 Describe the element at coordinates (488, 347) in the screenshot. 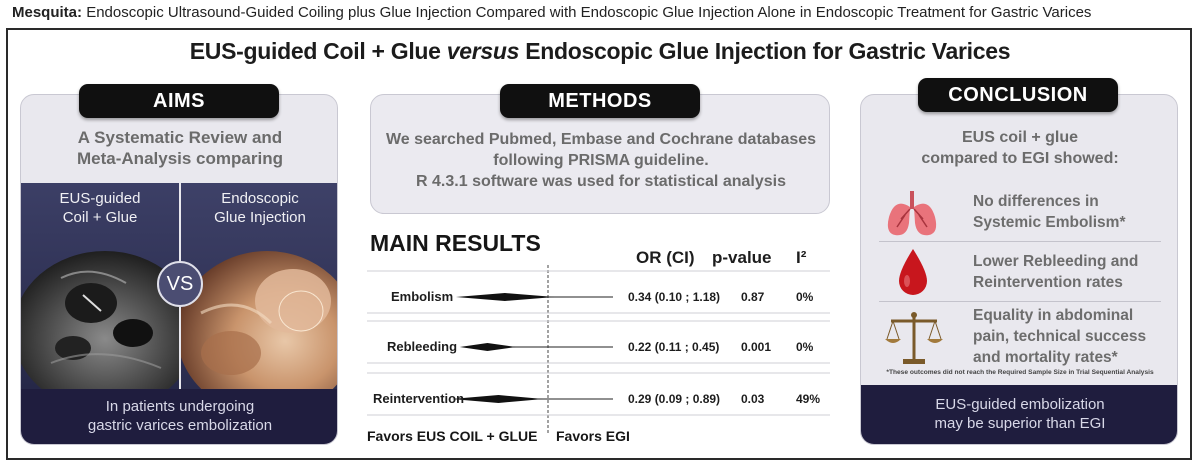

I see `diamond-rebleeding` at that location.